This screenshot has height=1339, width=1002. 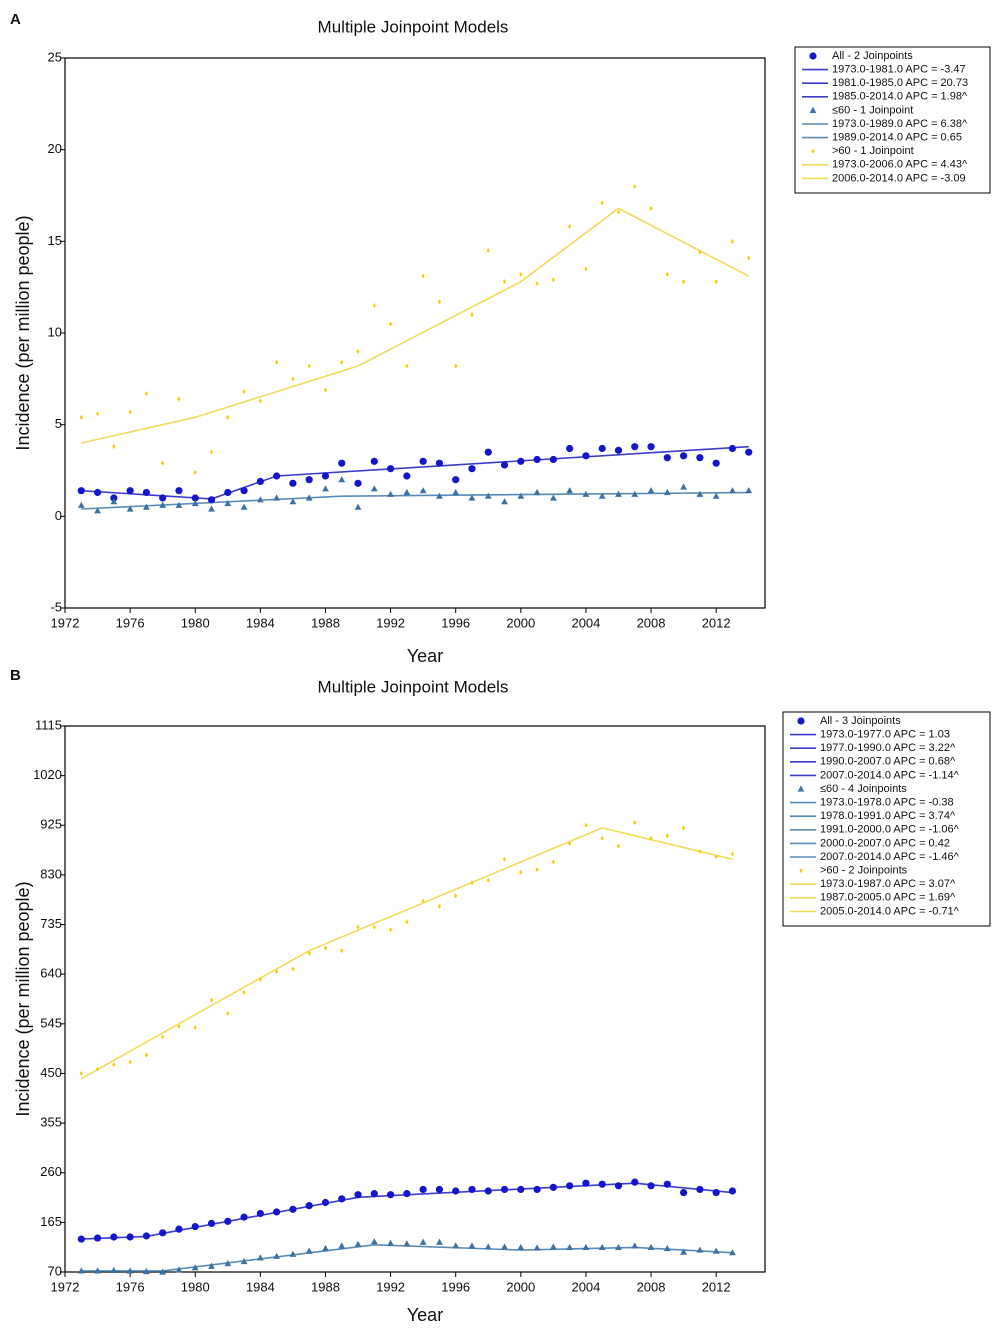 I want to click on y-tick-label: 10, so click(x=55, y=331).